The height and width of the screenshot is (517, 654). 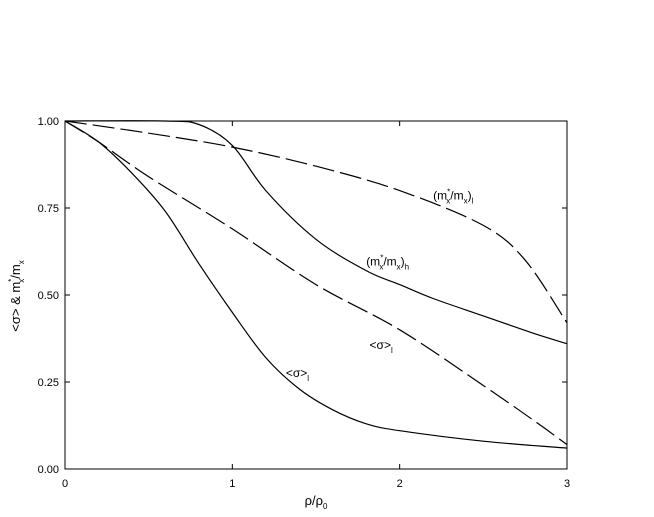 I want to click on x-tick-label: 1, so click(x=232, y=484).